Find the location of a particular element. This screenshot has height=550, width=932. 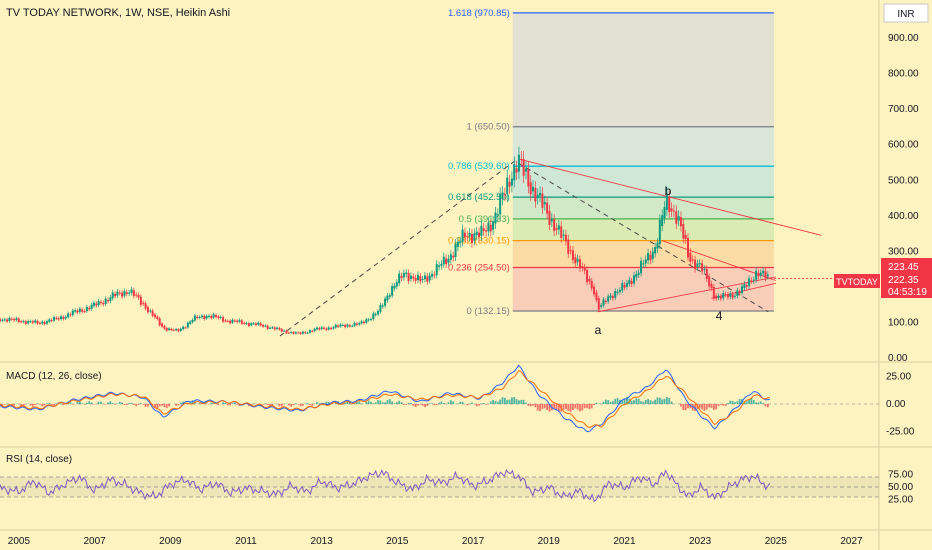

currency-box: INR is located at coordinates (906, 13).